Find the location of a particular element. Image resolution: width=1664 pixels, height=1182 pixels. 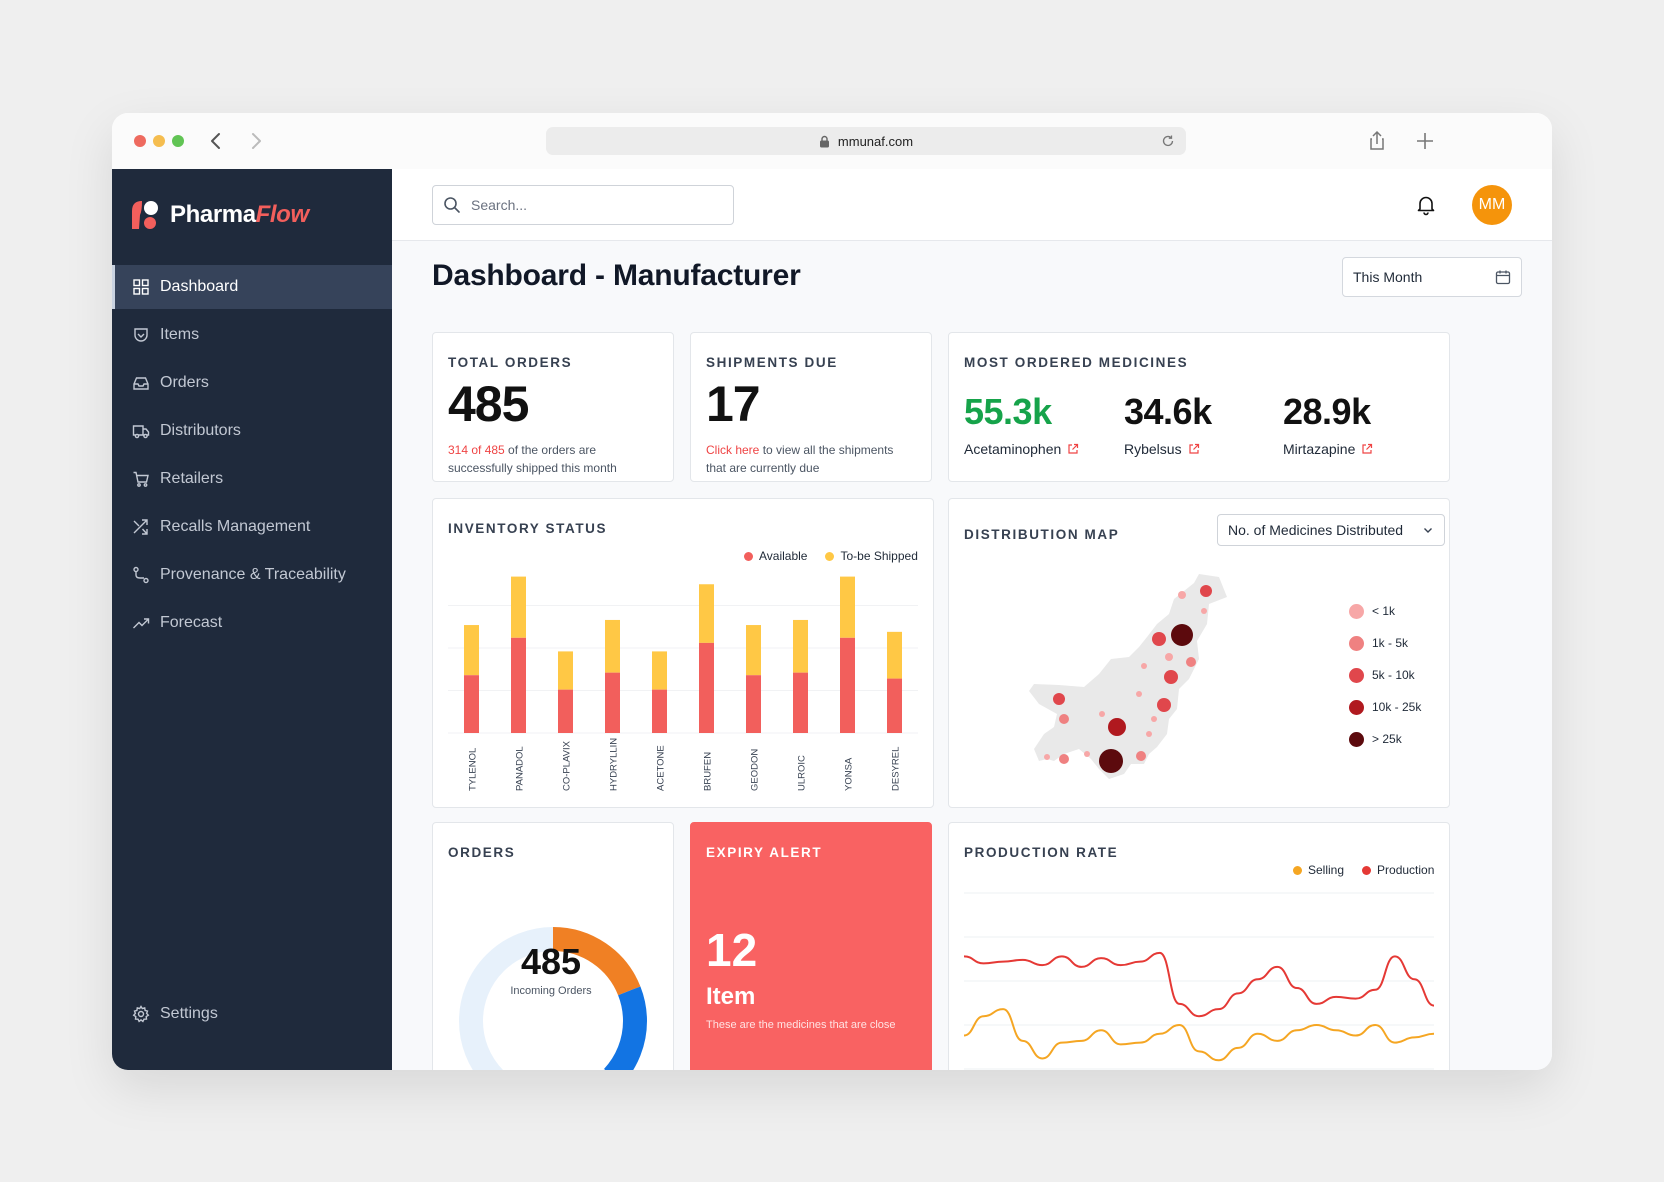

medicine-item-rybelsus: 34.6k Rybelsus is located at coordinates (1168, 424).